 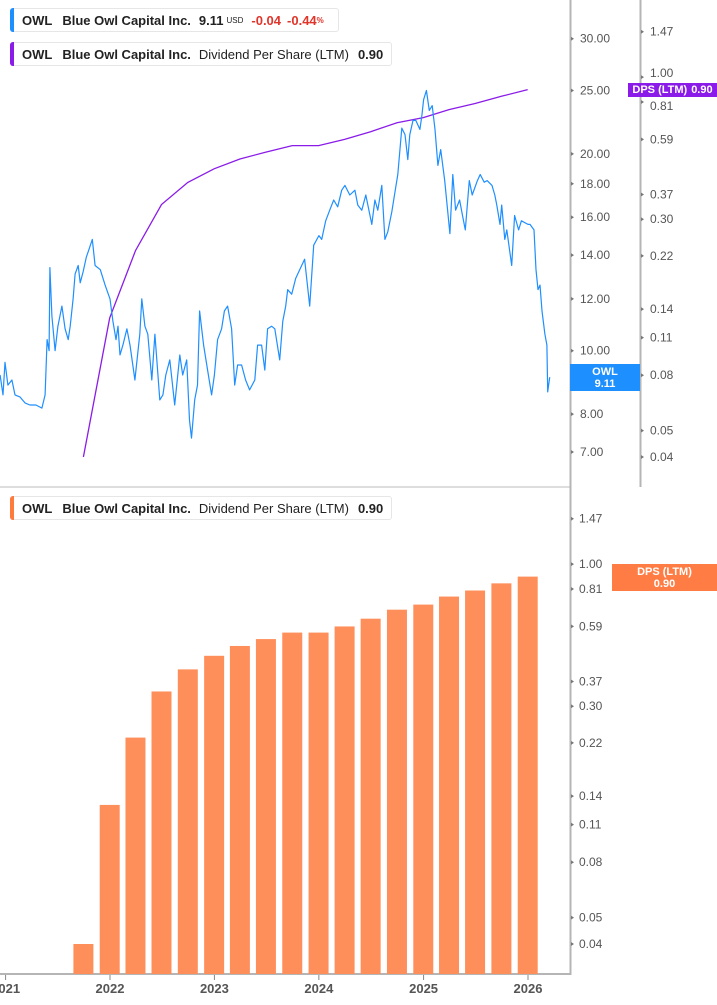 I want to click on price-tick-label: 8.00, so click(x=592, y=414).